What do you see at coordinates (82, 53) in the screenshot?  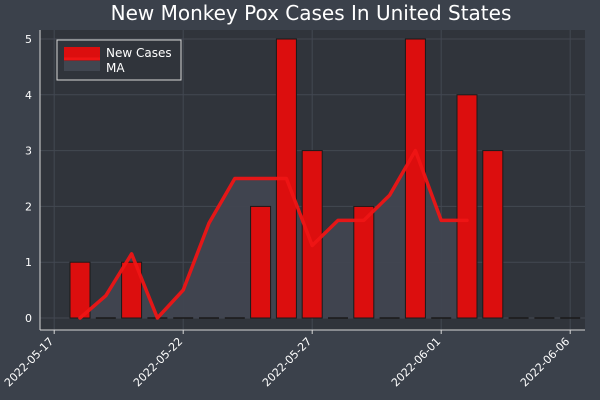 I see `legend-swatch-new-cases` at bounding box center [82, 53].